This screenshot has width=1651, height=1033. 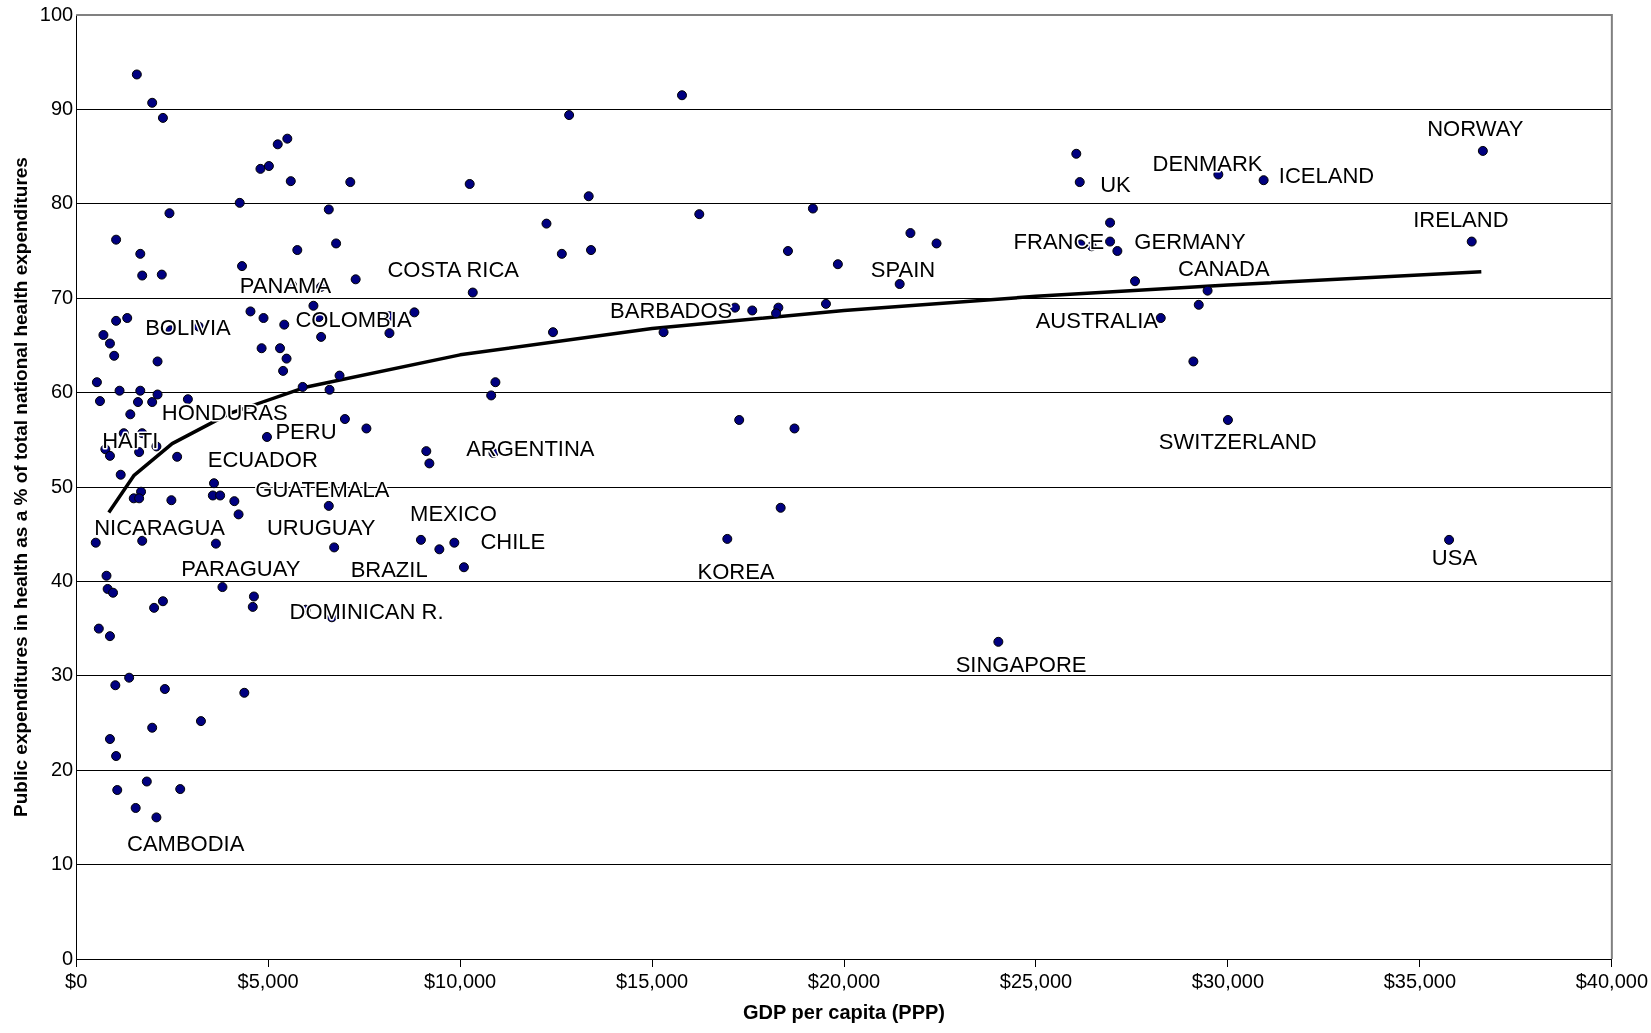 What do you see at coordinates (353, 320) in the screenshot?
I see `annotation: COLOMBIA` at bounding box center [353, 320].